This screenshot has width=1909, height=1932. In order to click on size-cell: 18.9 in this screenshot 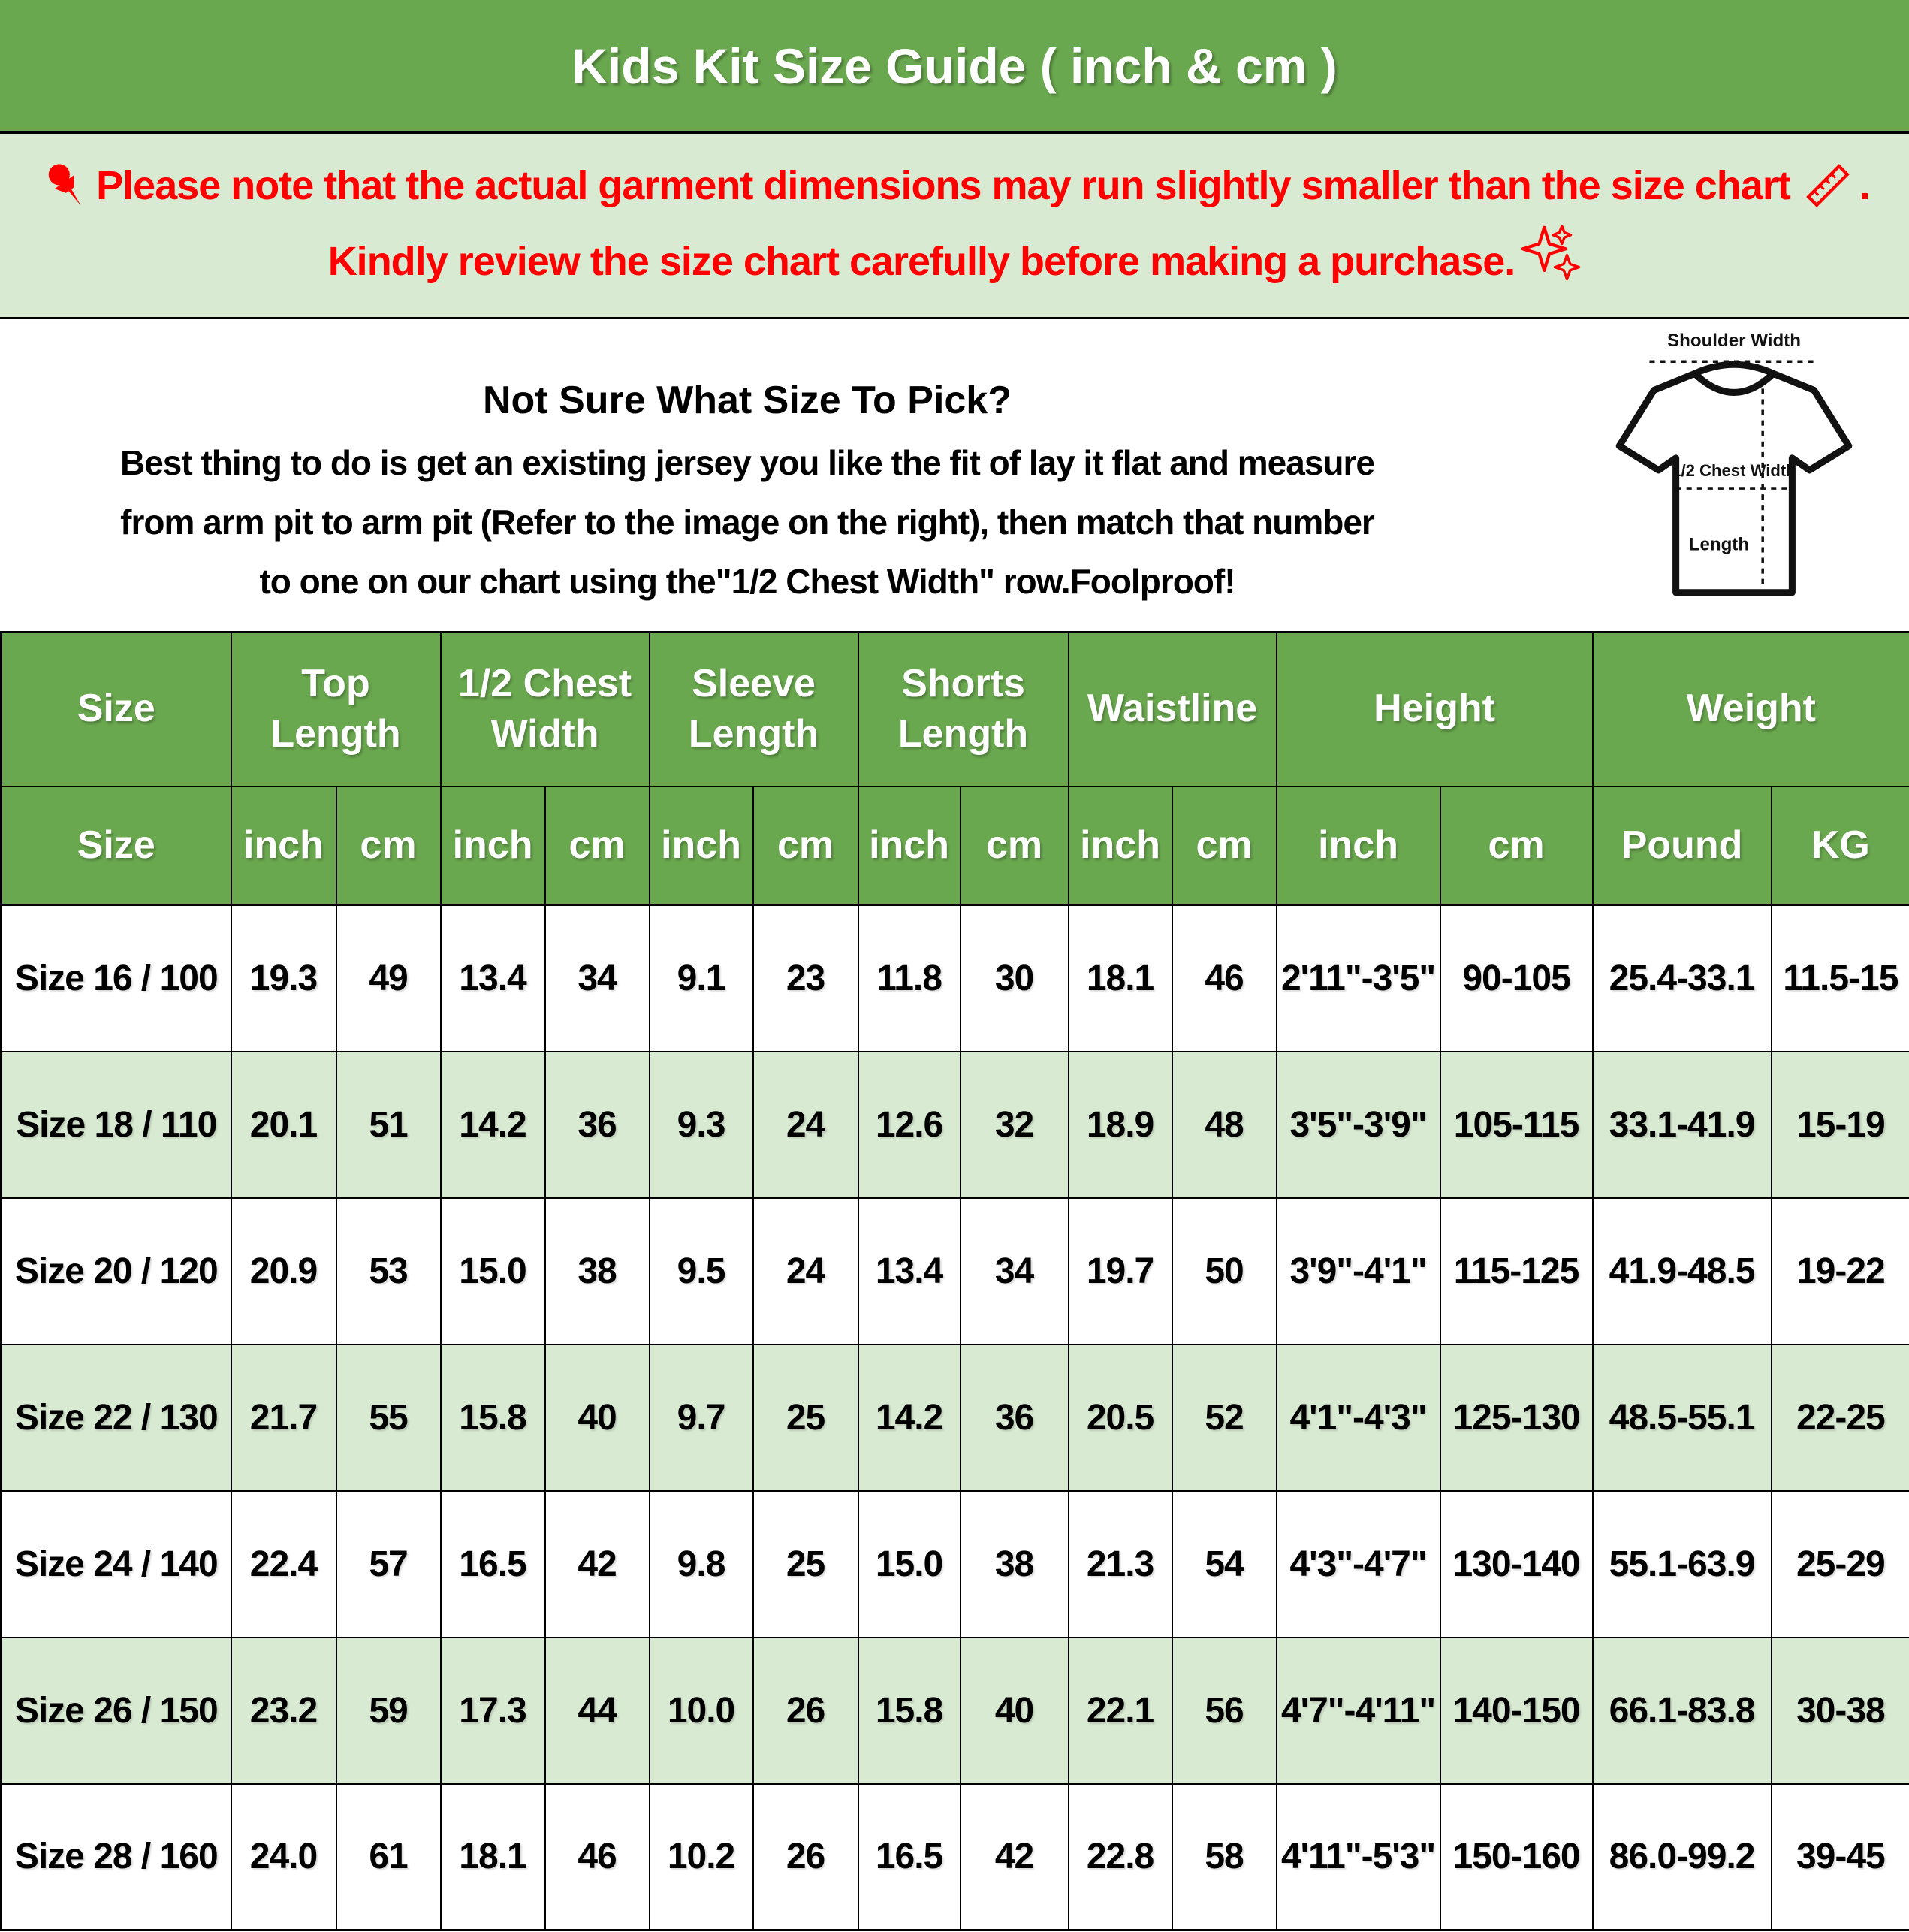, I will do `click(1120, 1124)`.